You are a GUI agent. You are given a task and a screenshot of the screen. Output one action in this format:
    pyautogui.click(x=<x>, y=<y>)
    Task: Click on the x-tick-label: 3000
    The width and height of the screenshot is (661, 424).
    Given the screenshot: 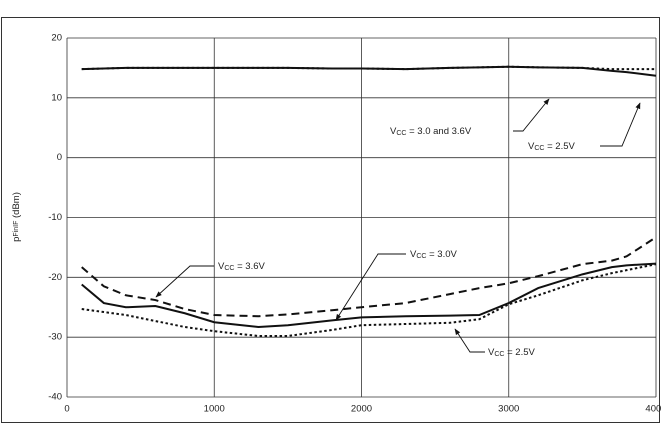 What is the action you would take?
    pyautogui.click(x=508, y=409)
    